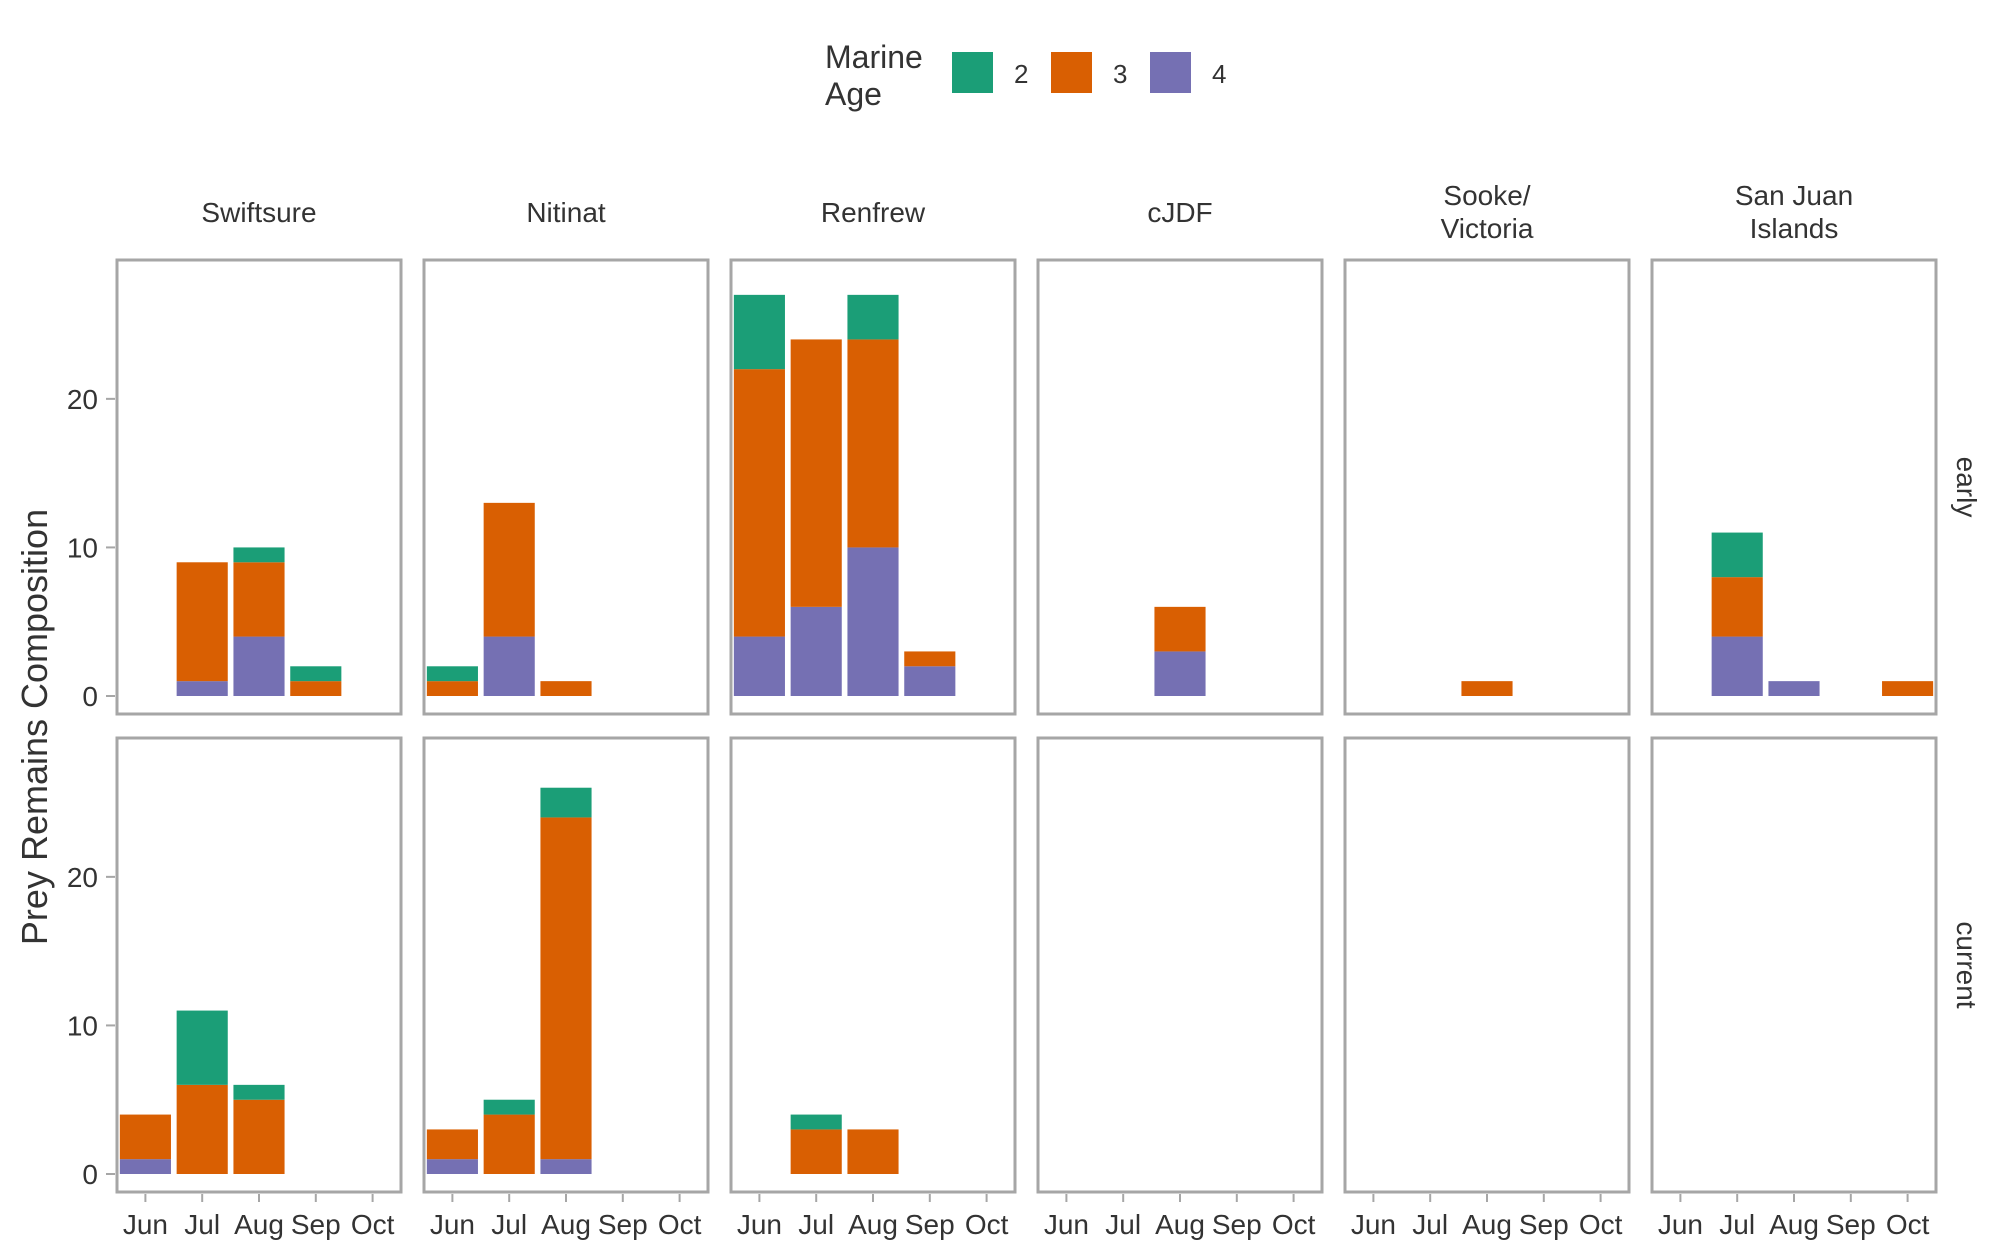 Image resolution: width=2000 pixels, height=1250 pixels. Describe the element at coordinates (1486, 195) in the screenshot. I see `column-strip-label: Sooke/` at that location.